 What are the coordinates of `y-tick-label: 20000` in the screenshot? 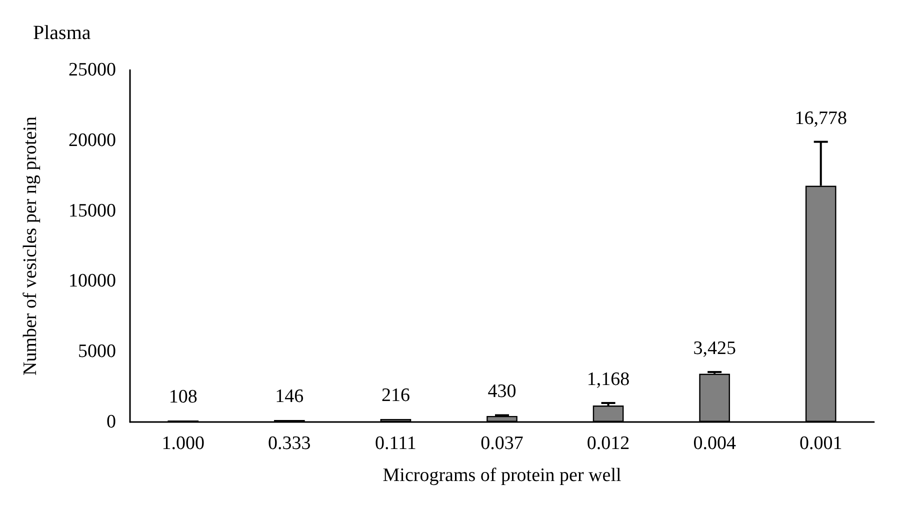 It's located at (92, 140).